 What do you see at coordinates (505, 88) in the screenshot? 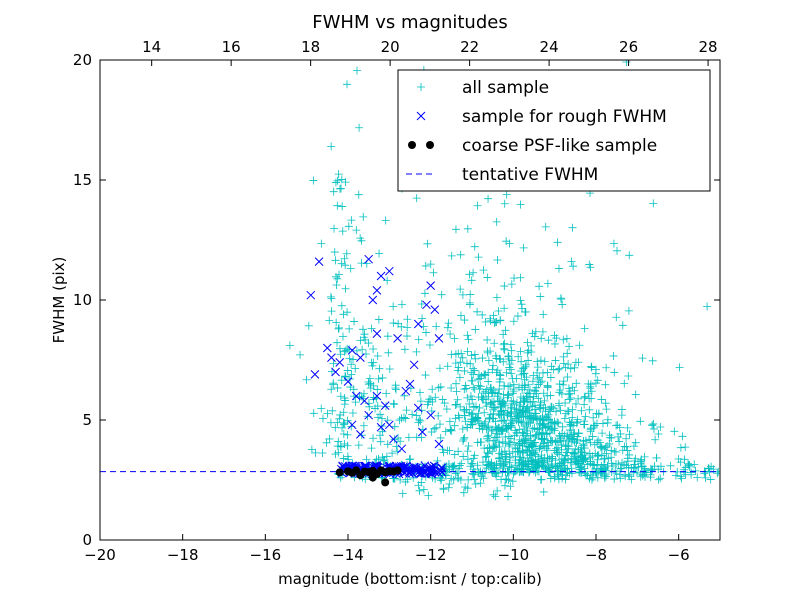
I see `legend-label: all sample` at bounding box center [505, 88].